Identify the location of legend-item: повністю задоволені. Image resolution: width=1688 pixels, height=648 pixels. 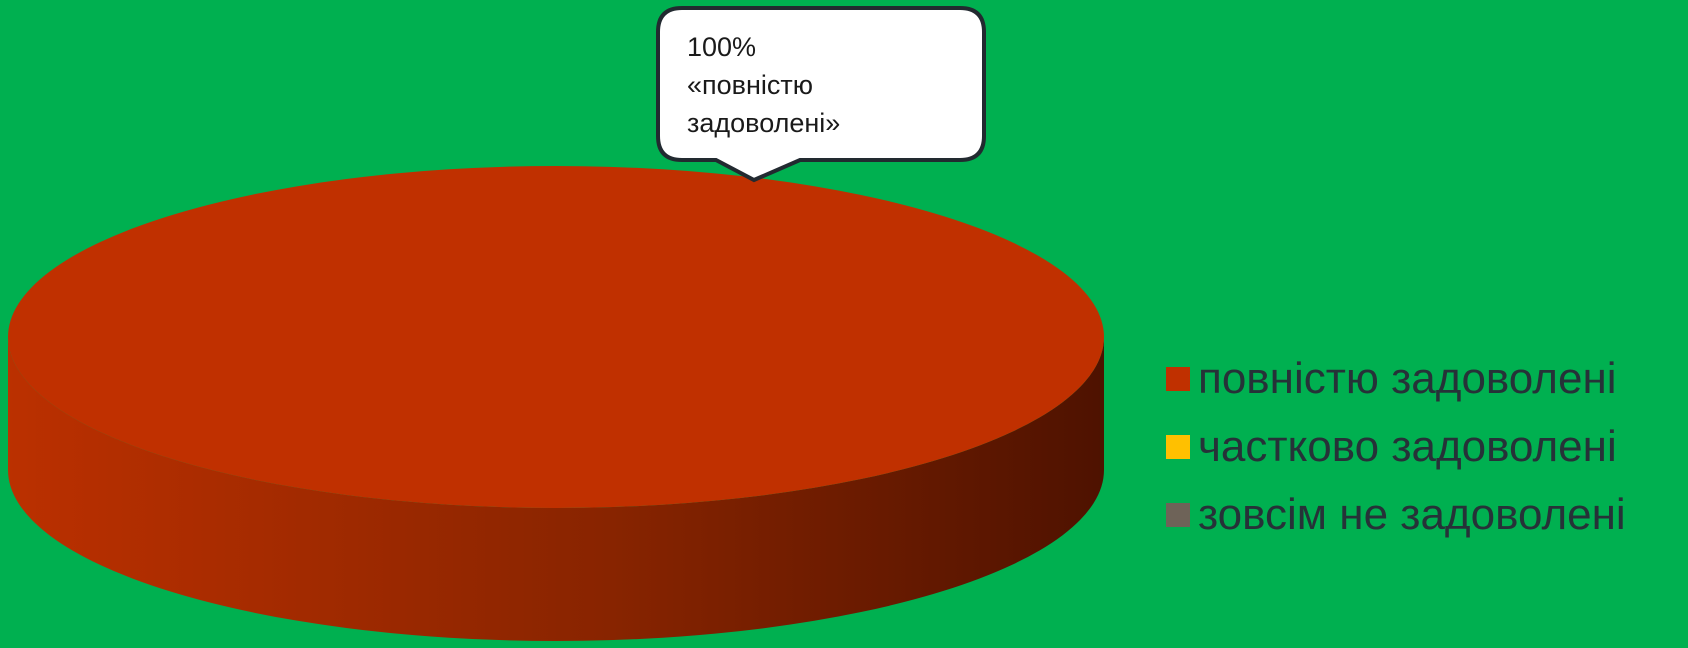
(1396, 379).